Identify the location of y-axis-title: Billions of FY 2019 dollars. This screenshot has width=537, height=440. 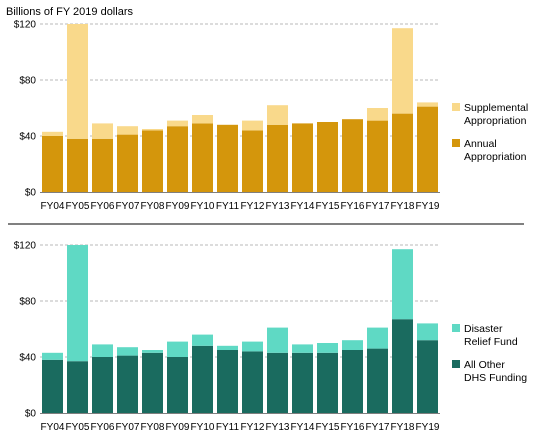
(69, 12).